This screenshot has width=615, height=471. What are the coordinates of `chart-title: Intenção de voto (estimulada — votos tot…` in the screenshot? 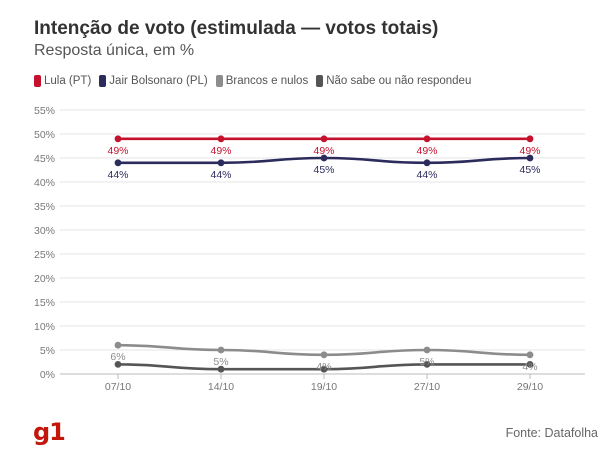 It's located at (236, 28).